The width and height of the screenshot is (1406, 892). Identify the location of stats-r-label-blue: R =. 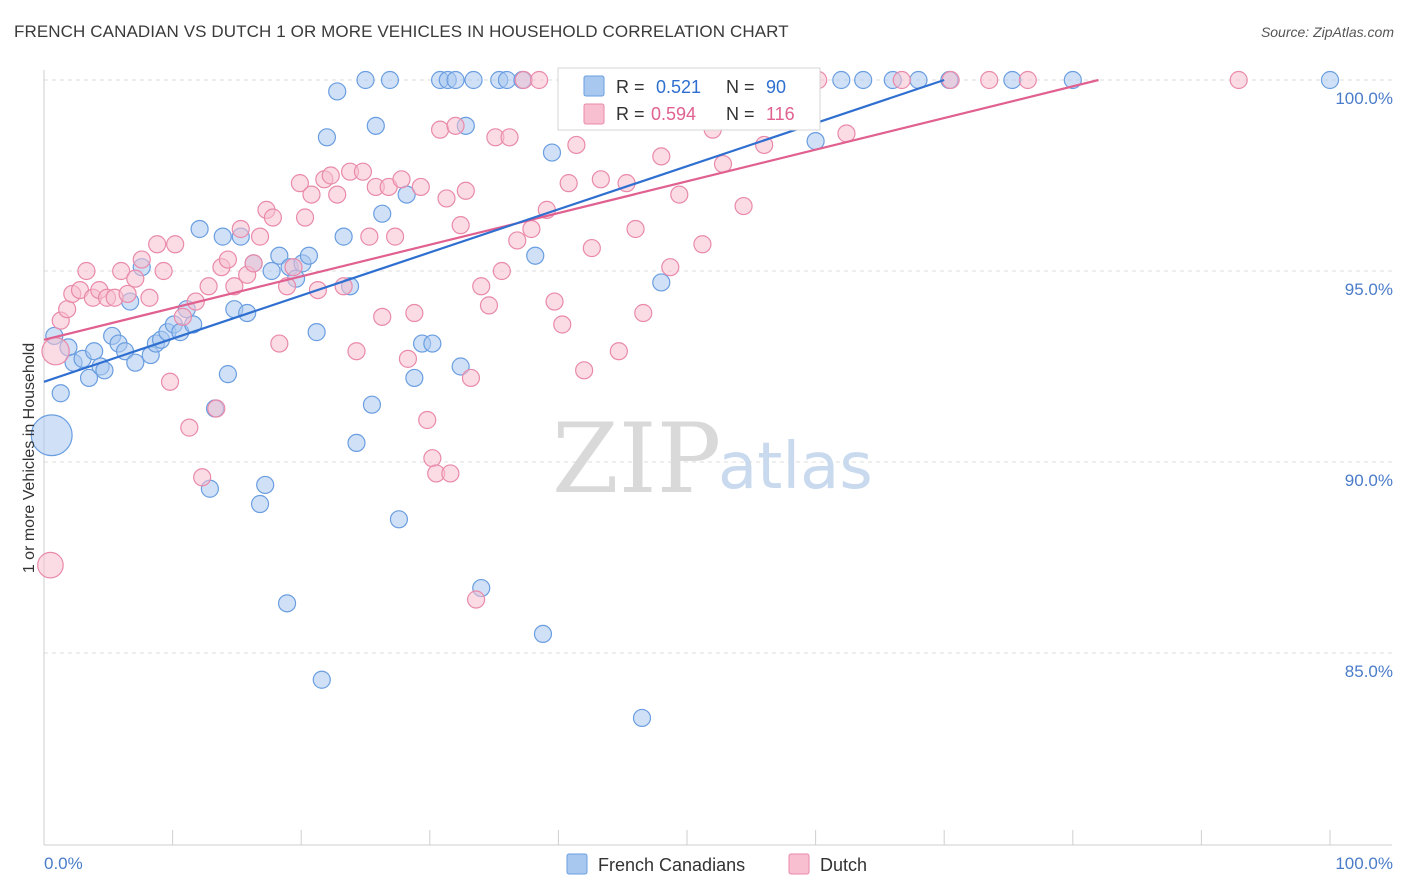
(630, 87).